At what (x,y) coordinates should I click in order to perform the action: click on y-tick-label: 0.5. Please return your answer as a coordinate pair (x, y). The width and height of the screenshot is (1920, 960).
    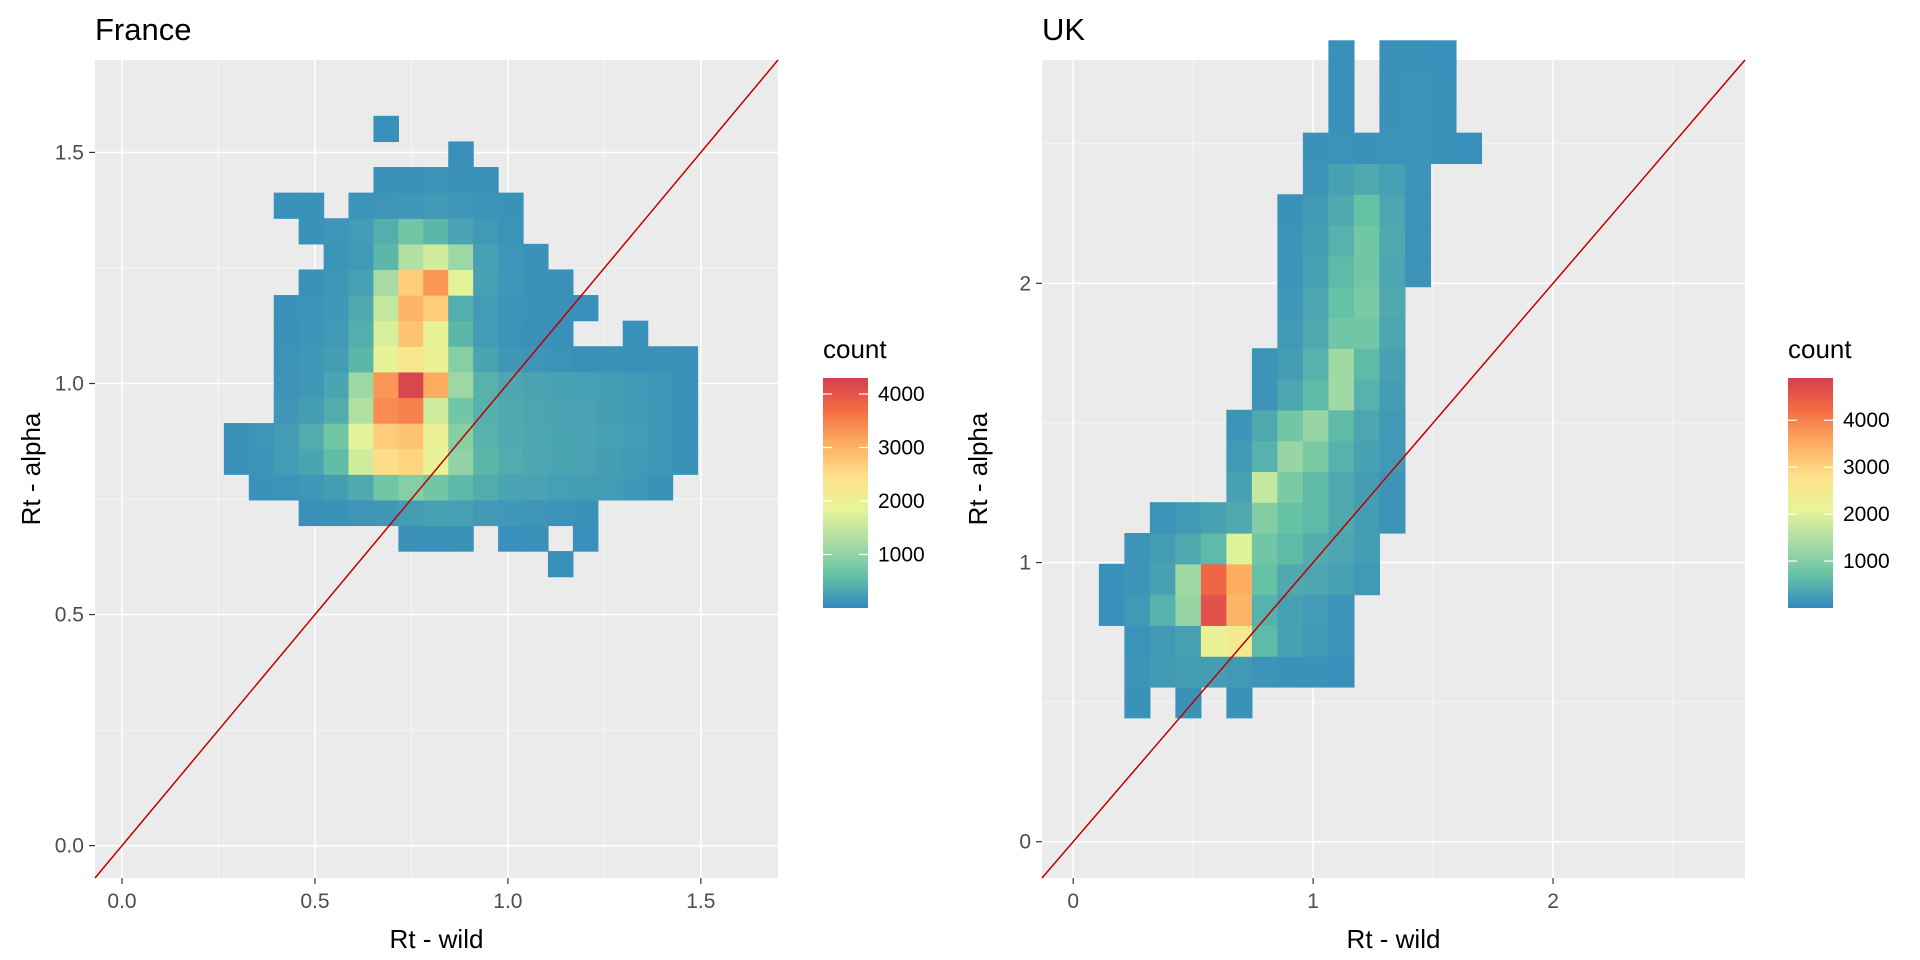
    Looking at the image, I should click on (69, 615).